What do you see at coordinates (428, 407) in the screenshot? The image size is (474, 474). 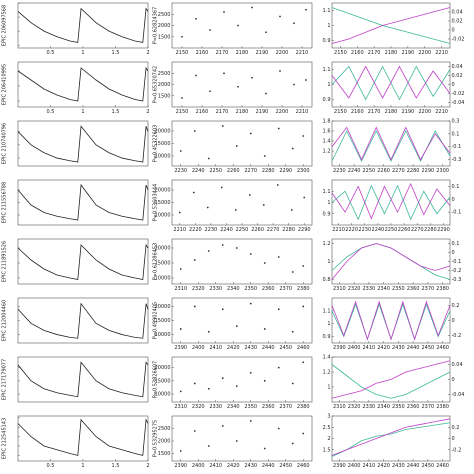 I see `x-tick-label: 2370` at bounding box center [428, 407].